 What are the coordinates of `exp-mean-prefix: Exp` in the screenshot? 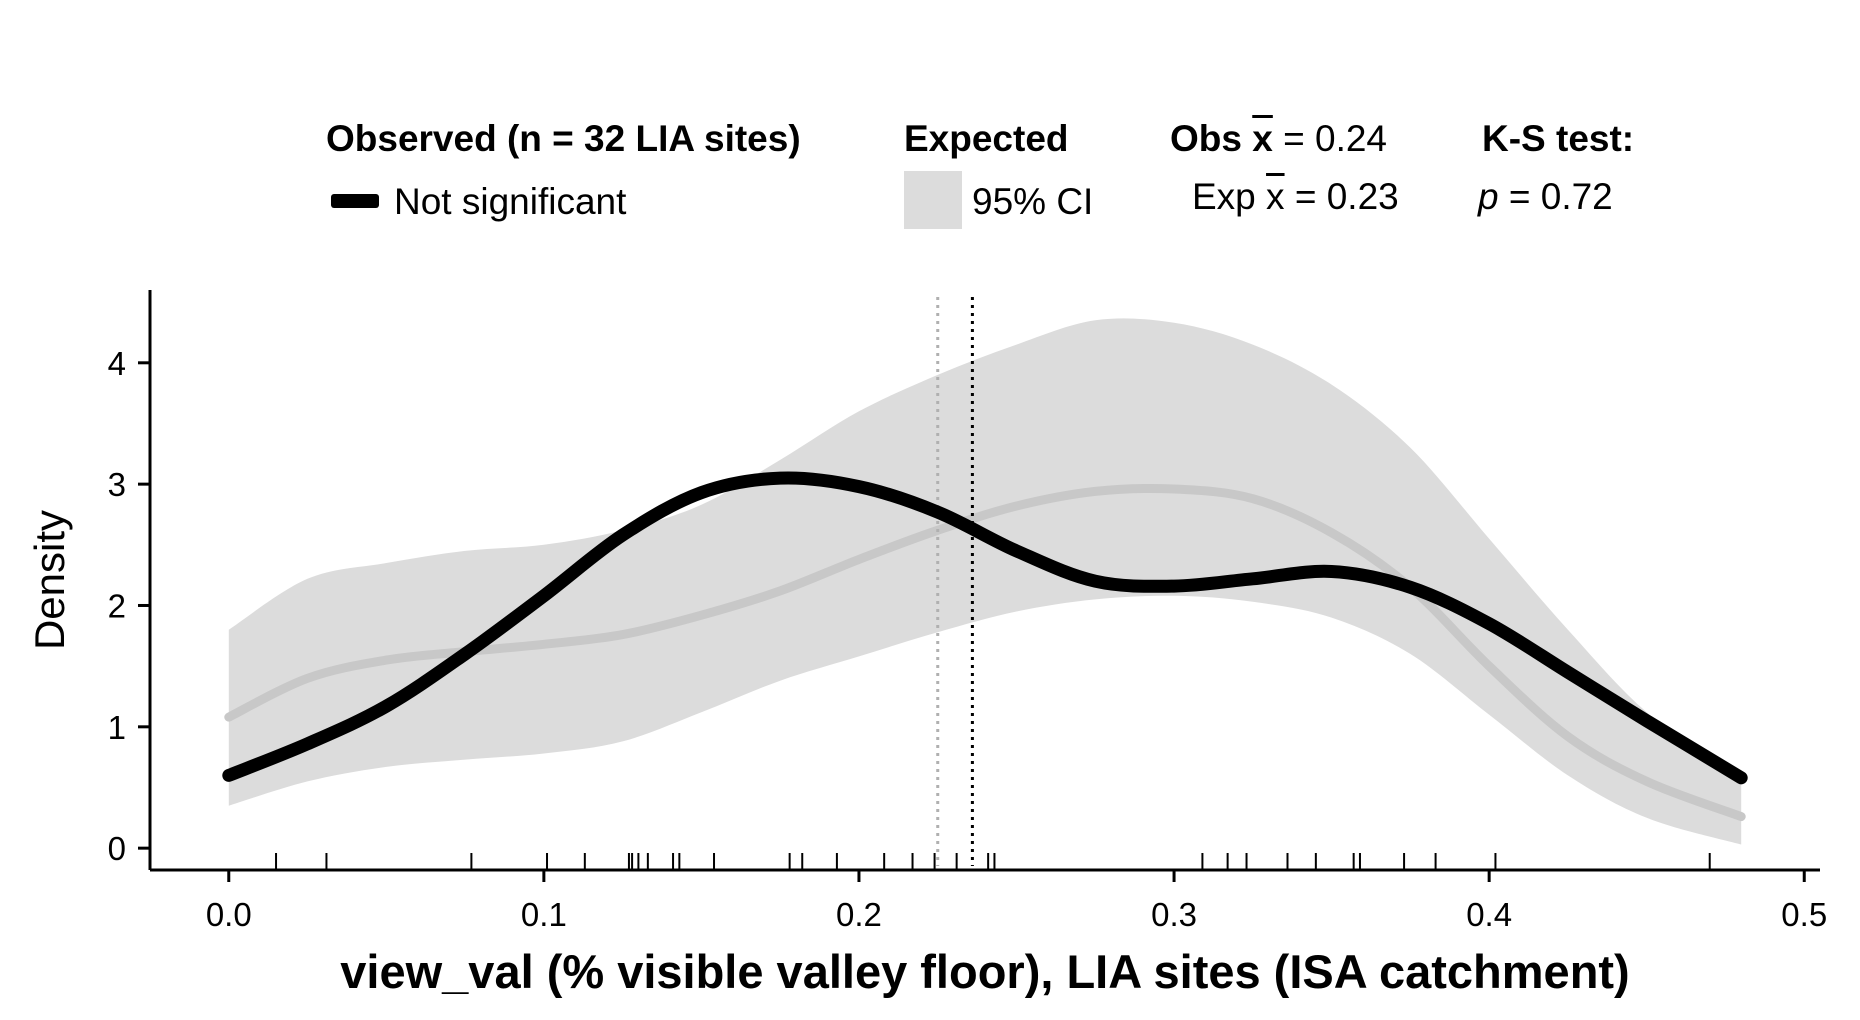 It's located at (1229, 196).